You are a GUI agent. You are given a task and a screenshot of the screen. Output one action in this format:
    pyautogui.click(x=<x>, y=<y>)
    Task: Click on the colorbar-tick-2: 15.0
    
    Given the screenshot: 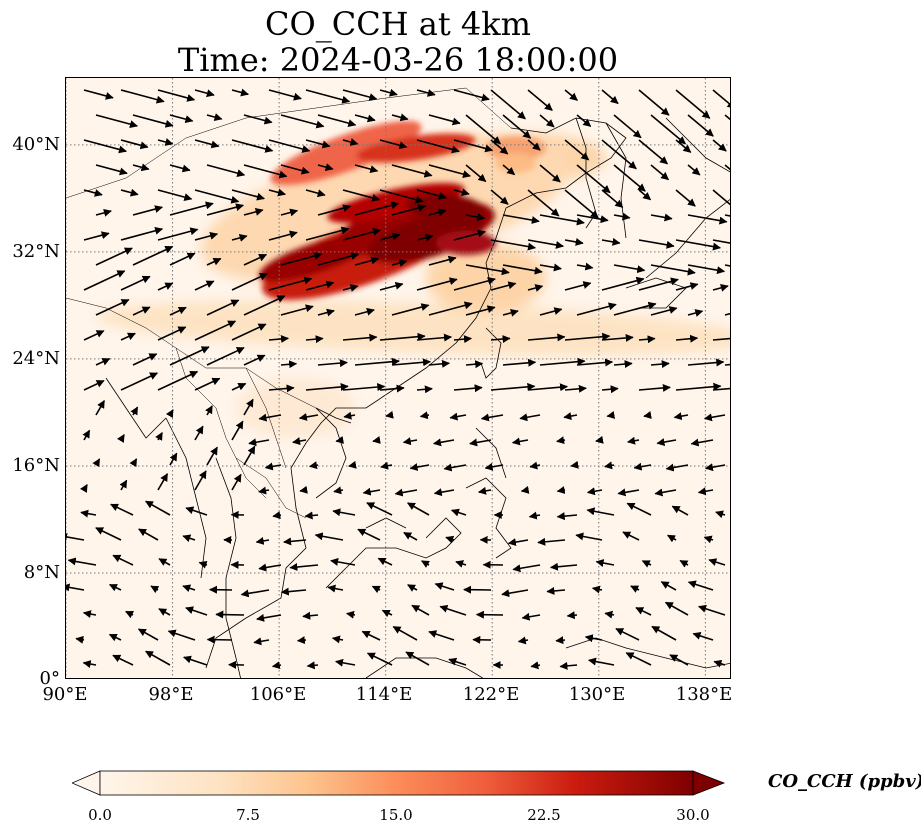 What is the action you would take?
    pyautogui.click(x=396, y=815)
    